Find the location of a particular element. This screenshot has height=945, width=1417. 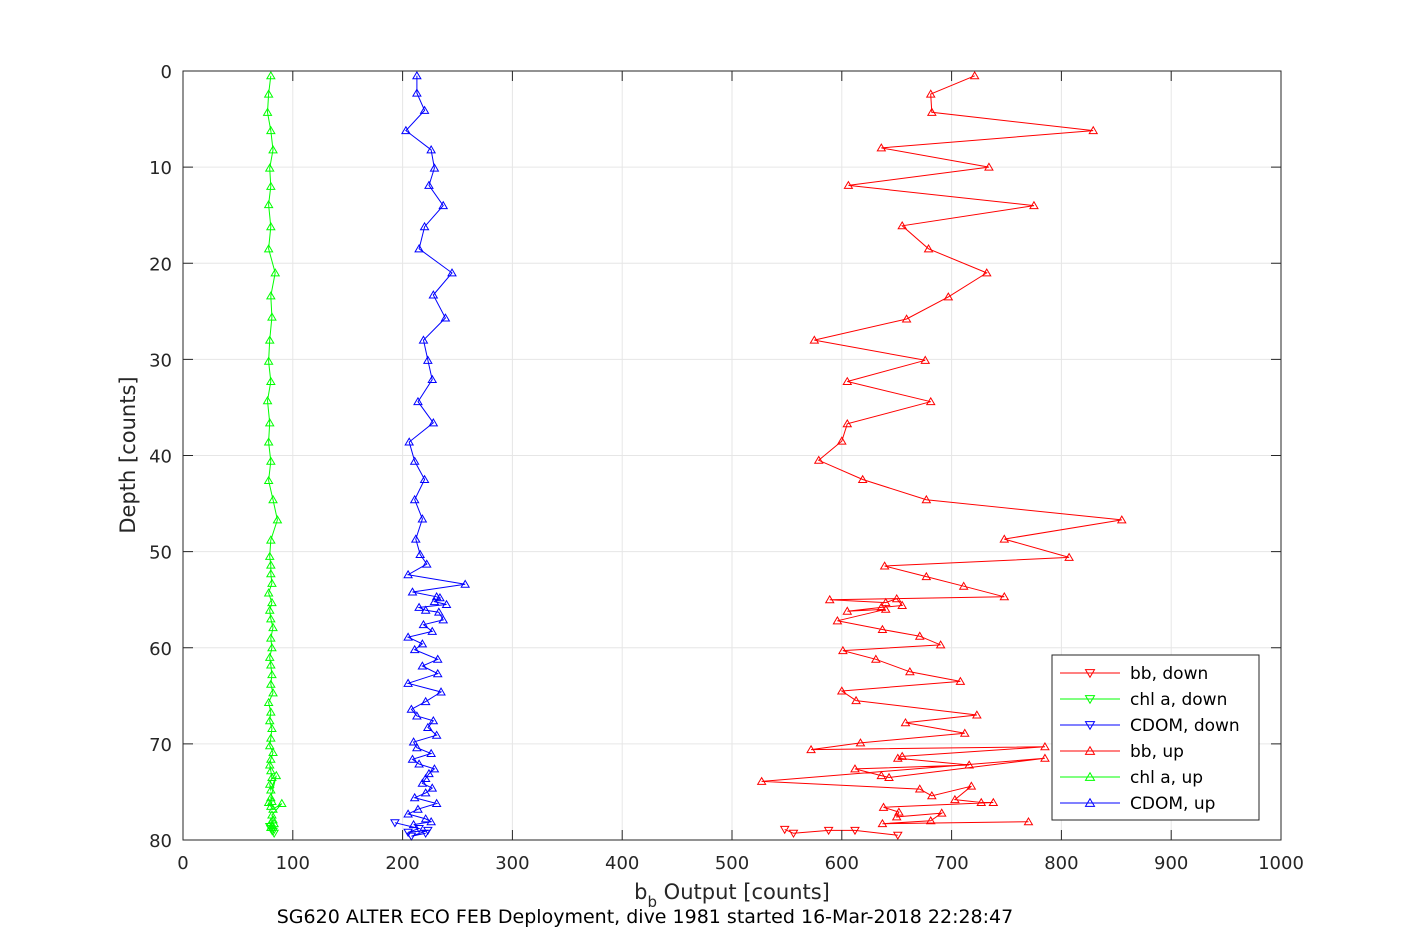

y-tick-label: 60 is located at coordinates (160, 649).